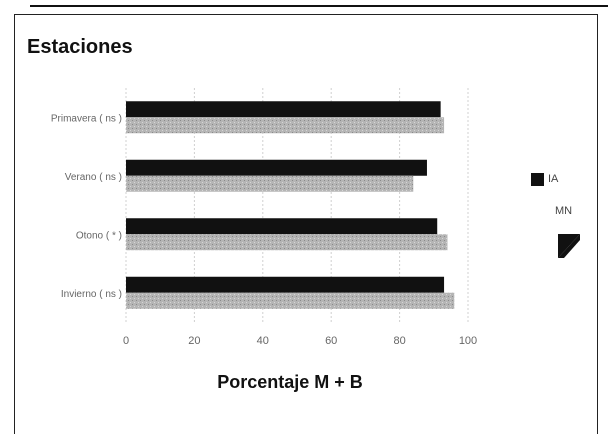 The height and width of the screenshot is (434, 608). I want to click on chart-title: Estaciones, so click(80, 47).